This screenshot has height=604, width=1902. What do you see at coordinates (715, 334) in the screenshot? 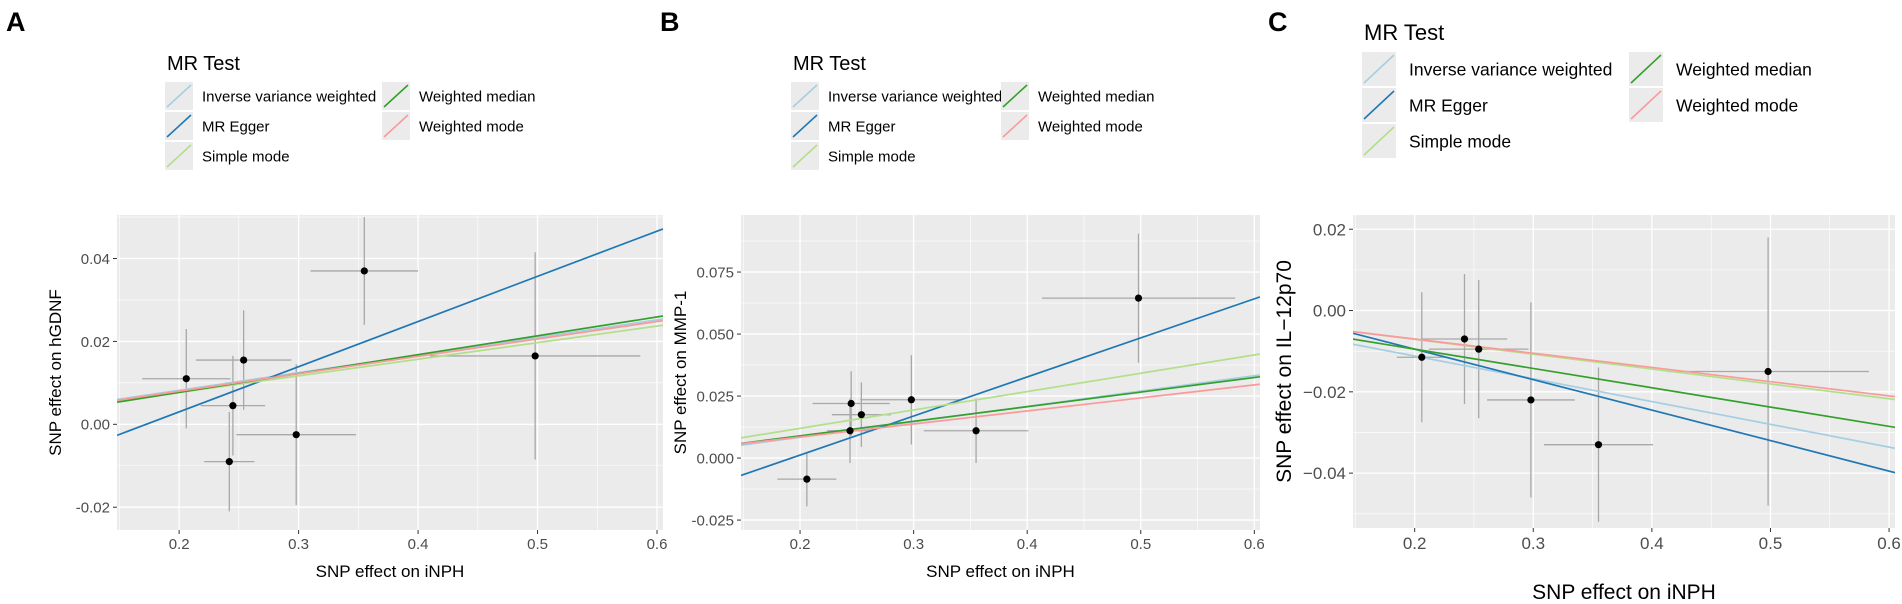
I see `y-tick-label: 0.050` at bounding box center [715, 334].